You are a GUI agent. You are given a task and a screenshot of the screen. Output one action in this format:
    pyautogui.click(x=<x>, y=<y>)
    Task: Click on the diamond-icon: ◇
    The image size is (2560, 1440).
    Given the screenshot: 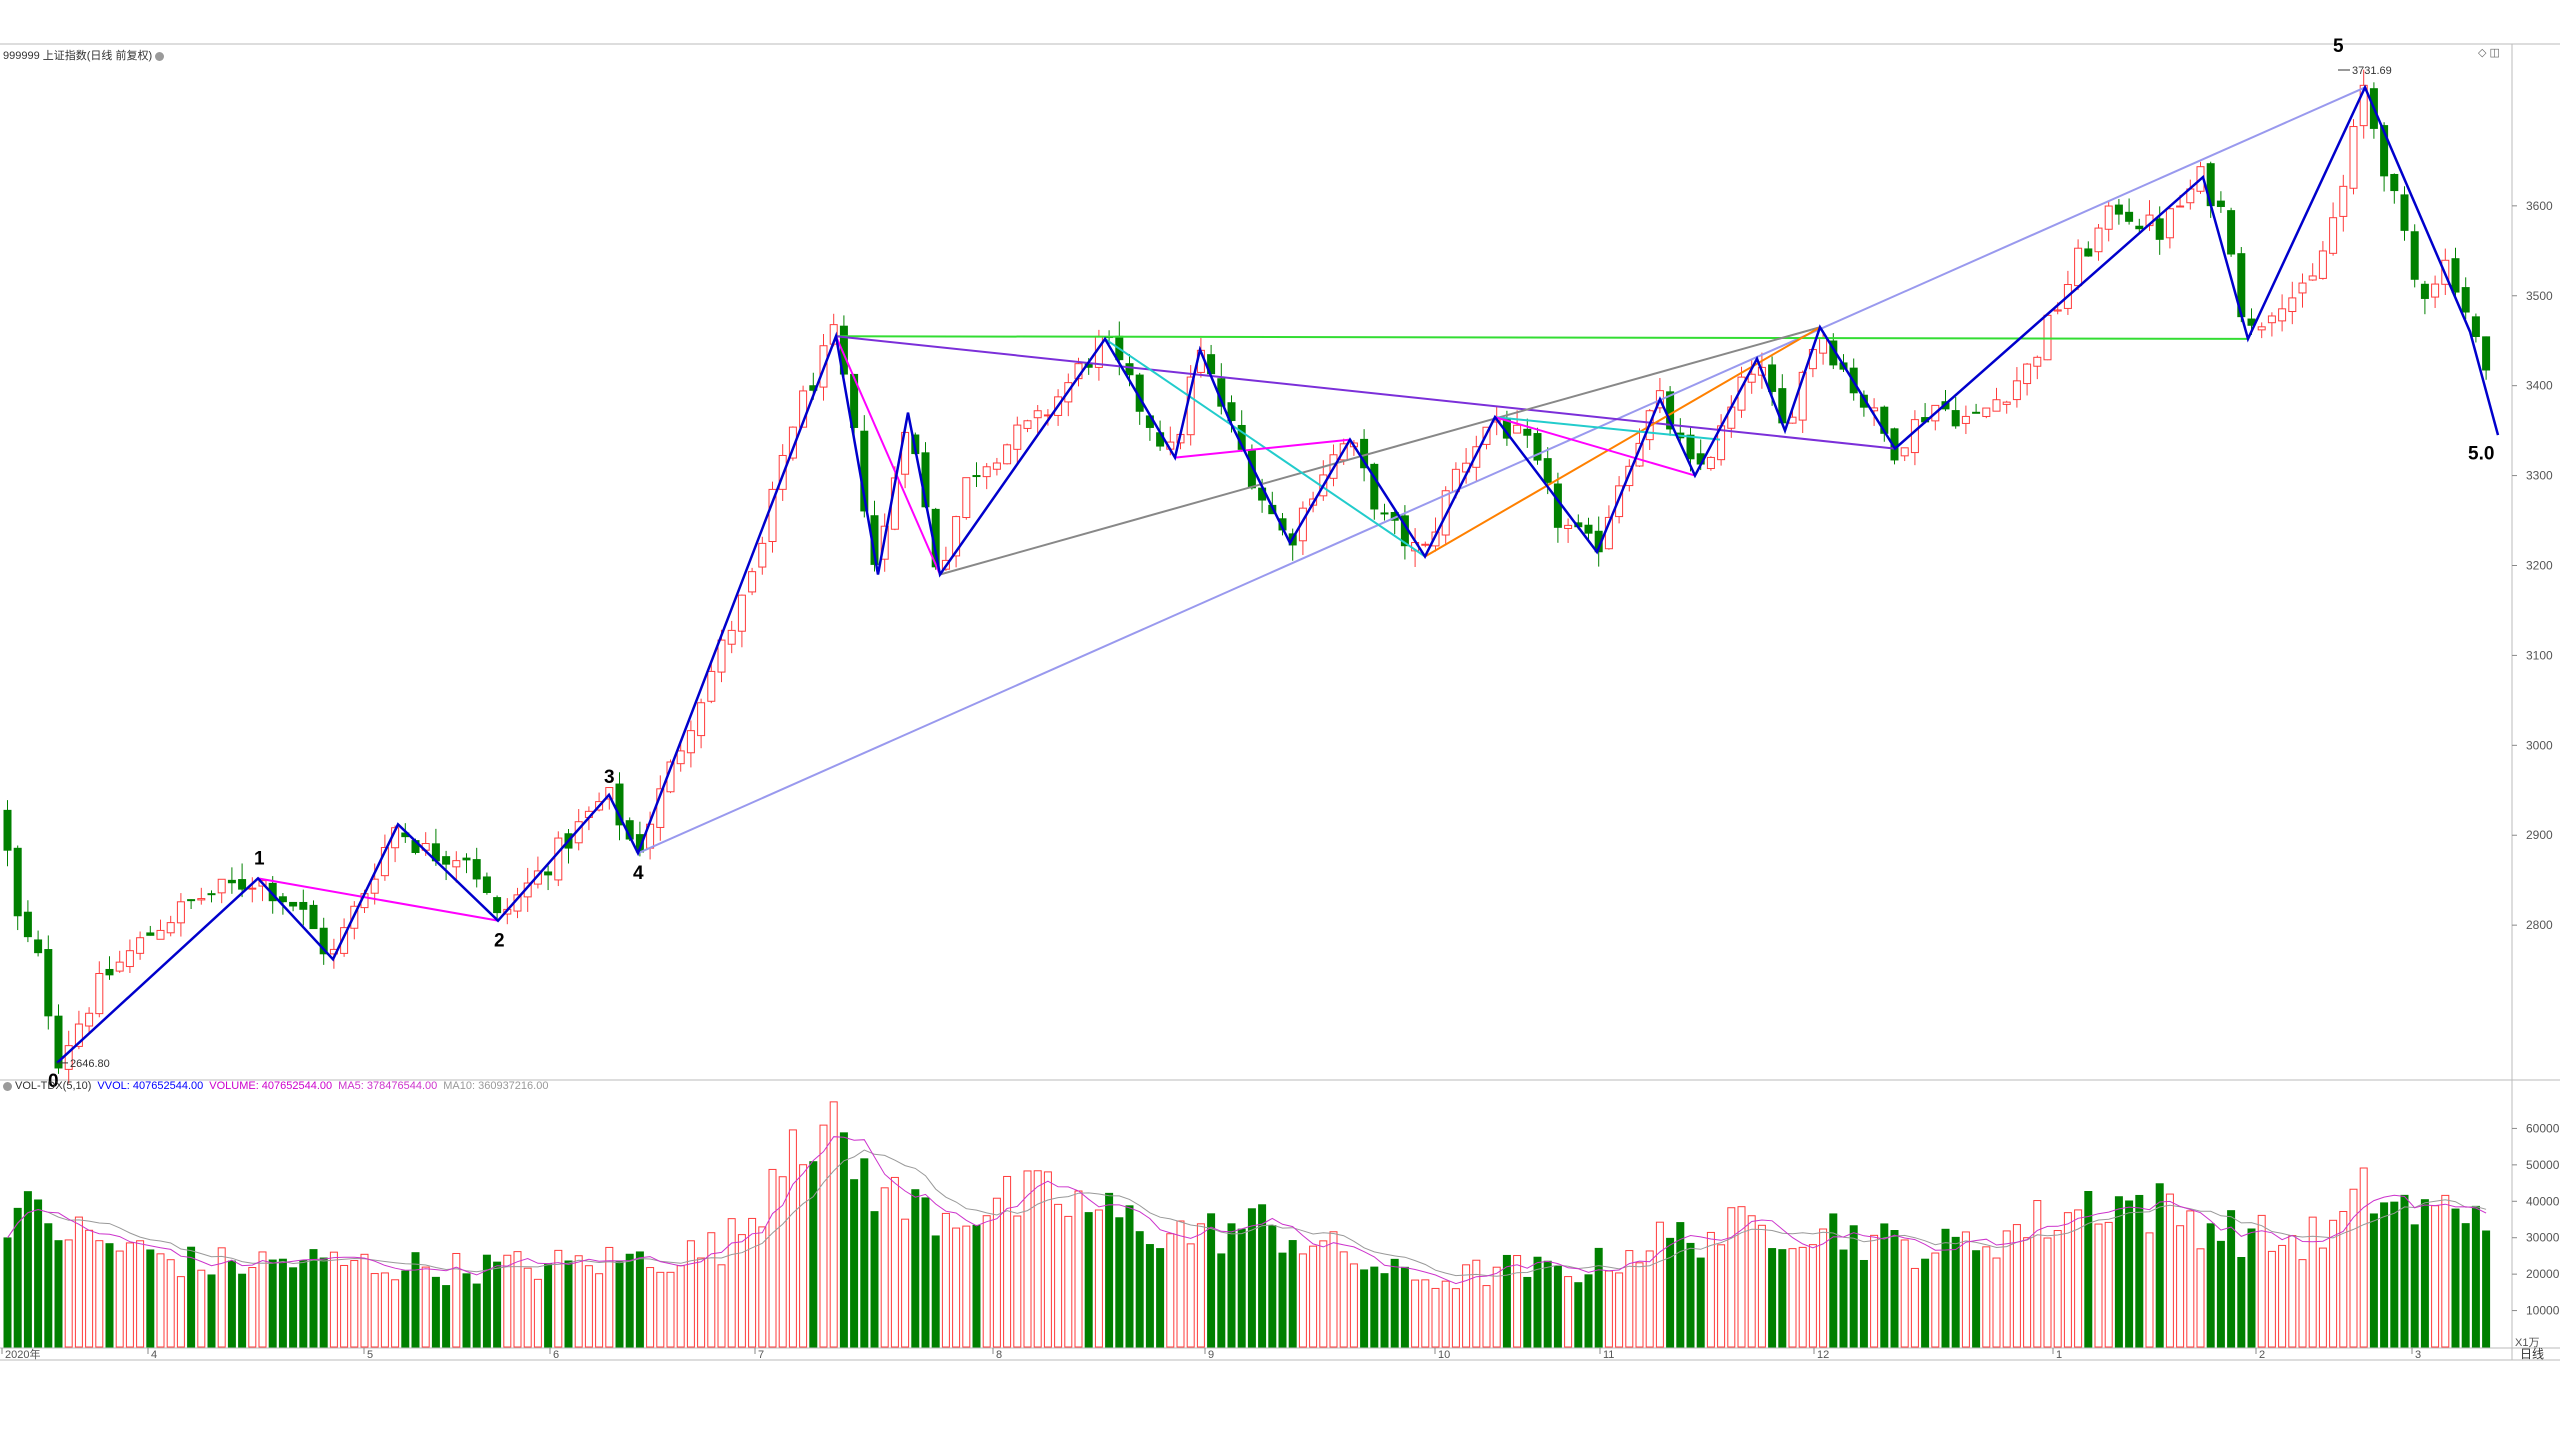 What is the action you would take?
    pyautogui.click(x=2482, y=53)
    